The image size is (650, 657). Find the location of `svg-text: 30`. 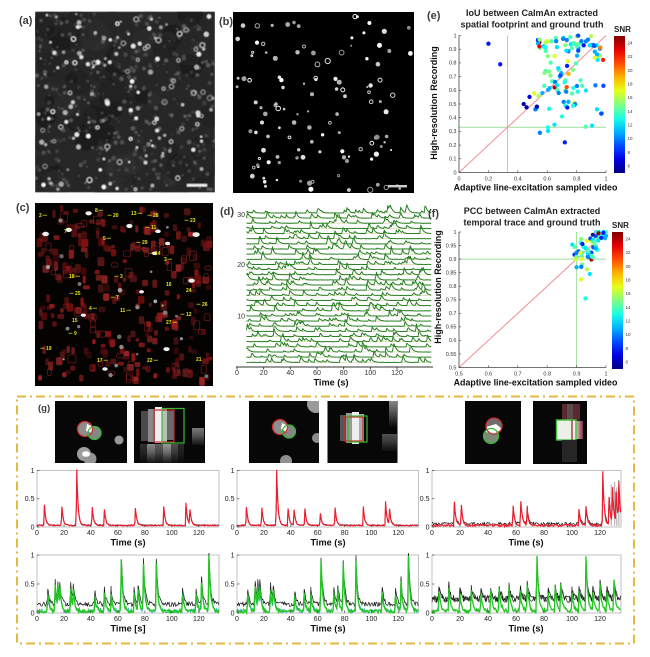

svg-text: 30 is located at coordinates (241, 215).